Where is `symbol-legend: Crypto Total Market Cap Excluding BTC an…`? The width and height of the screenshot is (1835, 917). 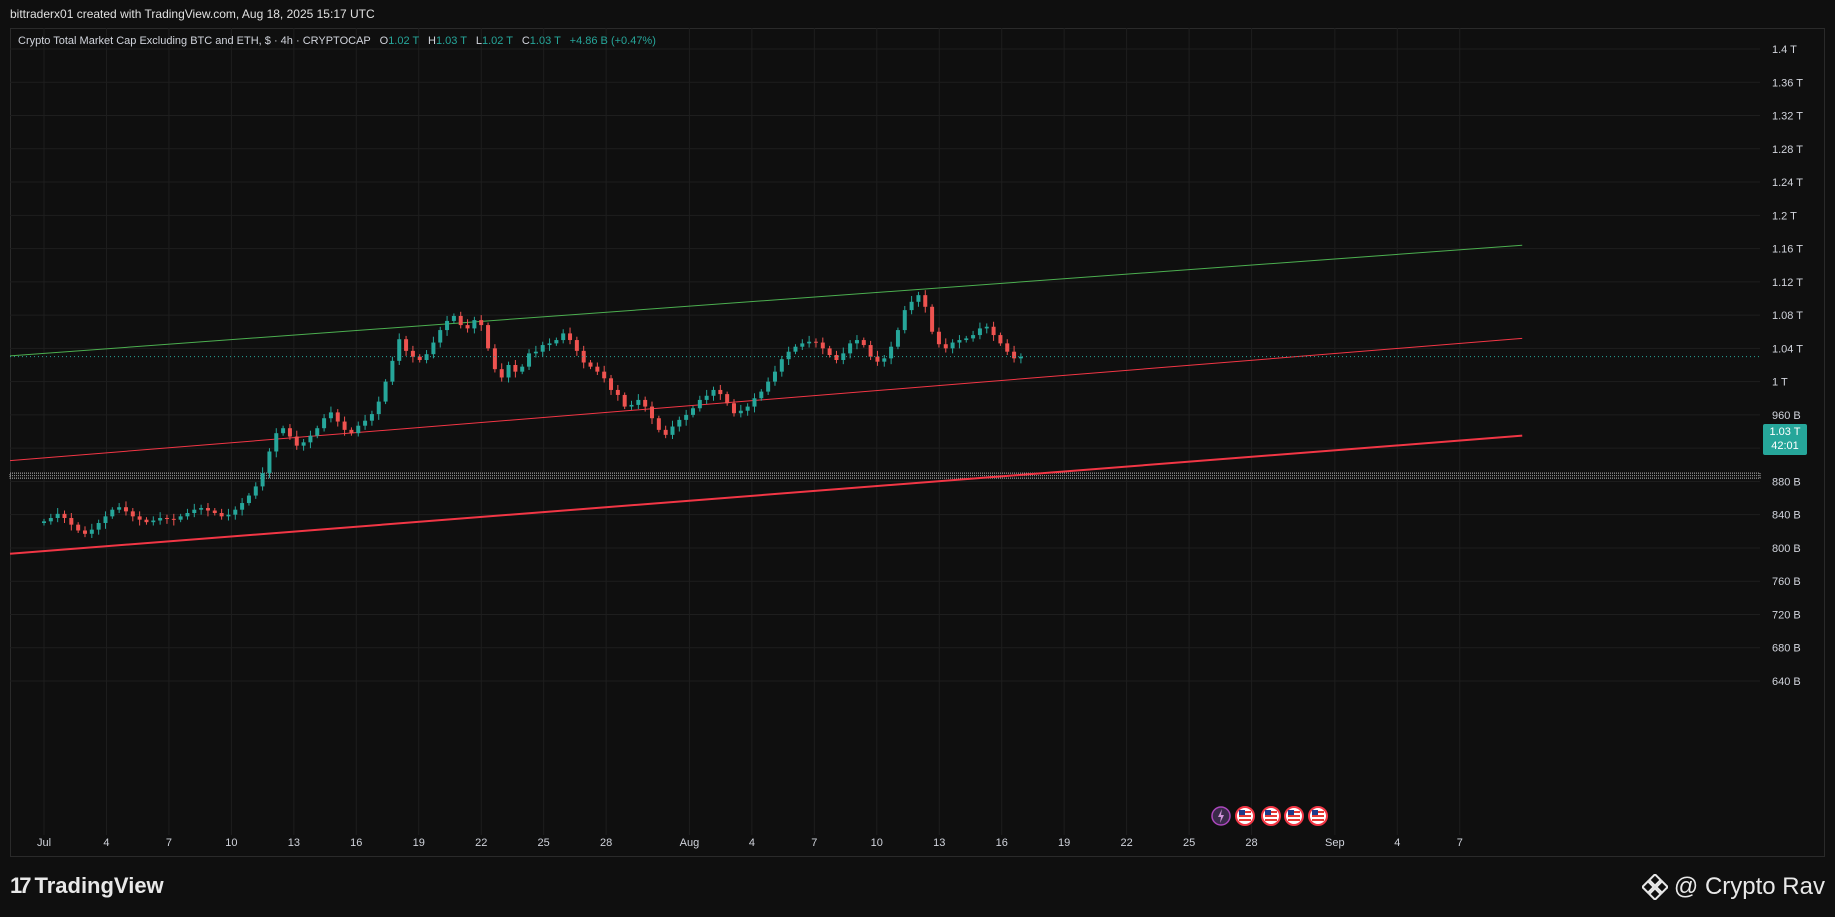
symbol-legend: Crypto Total Market Cap Excluding BTC an… is located at coordinates (337, 41).